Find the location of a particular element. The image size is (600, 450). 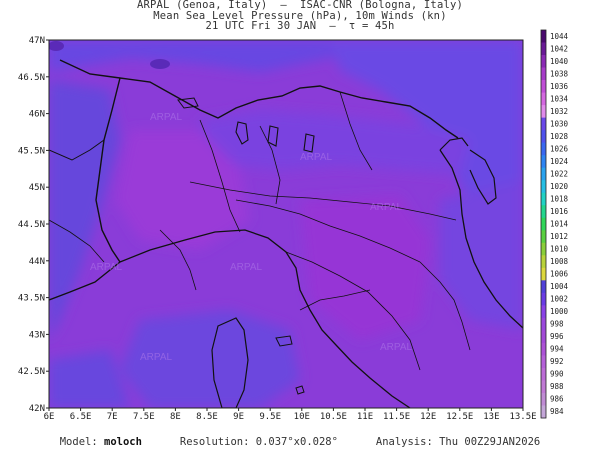

latitude-tick-label: 43.5N is located at coordinates (31, 299).